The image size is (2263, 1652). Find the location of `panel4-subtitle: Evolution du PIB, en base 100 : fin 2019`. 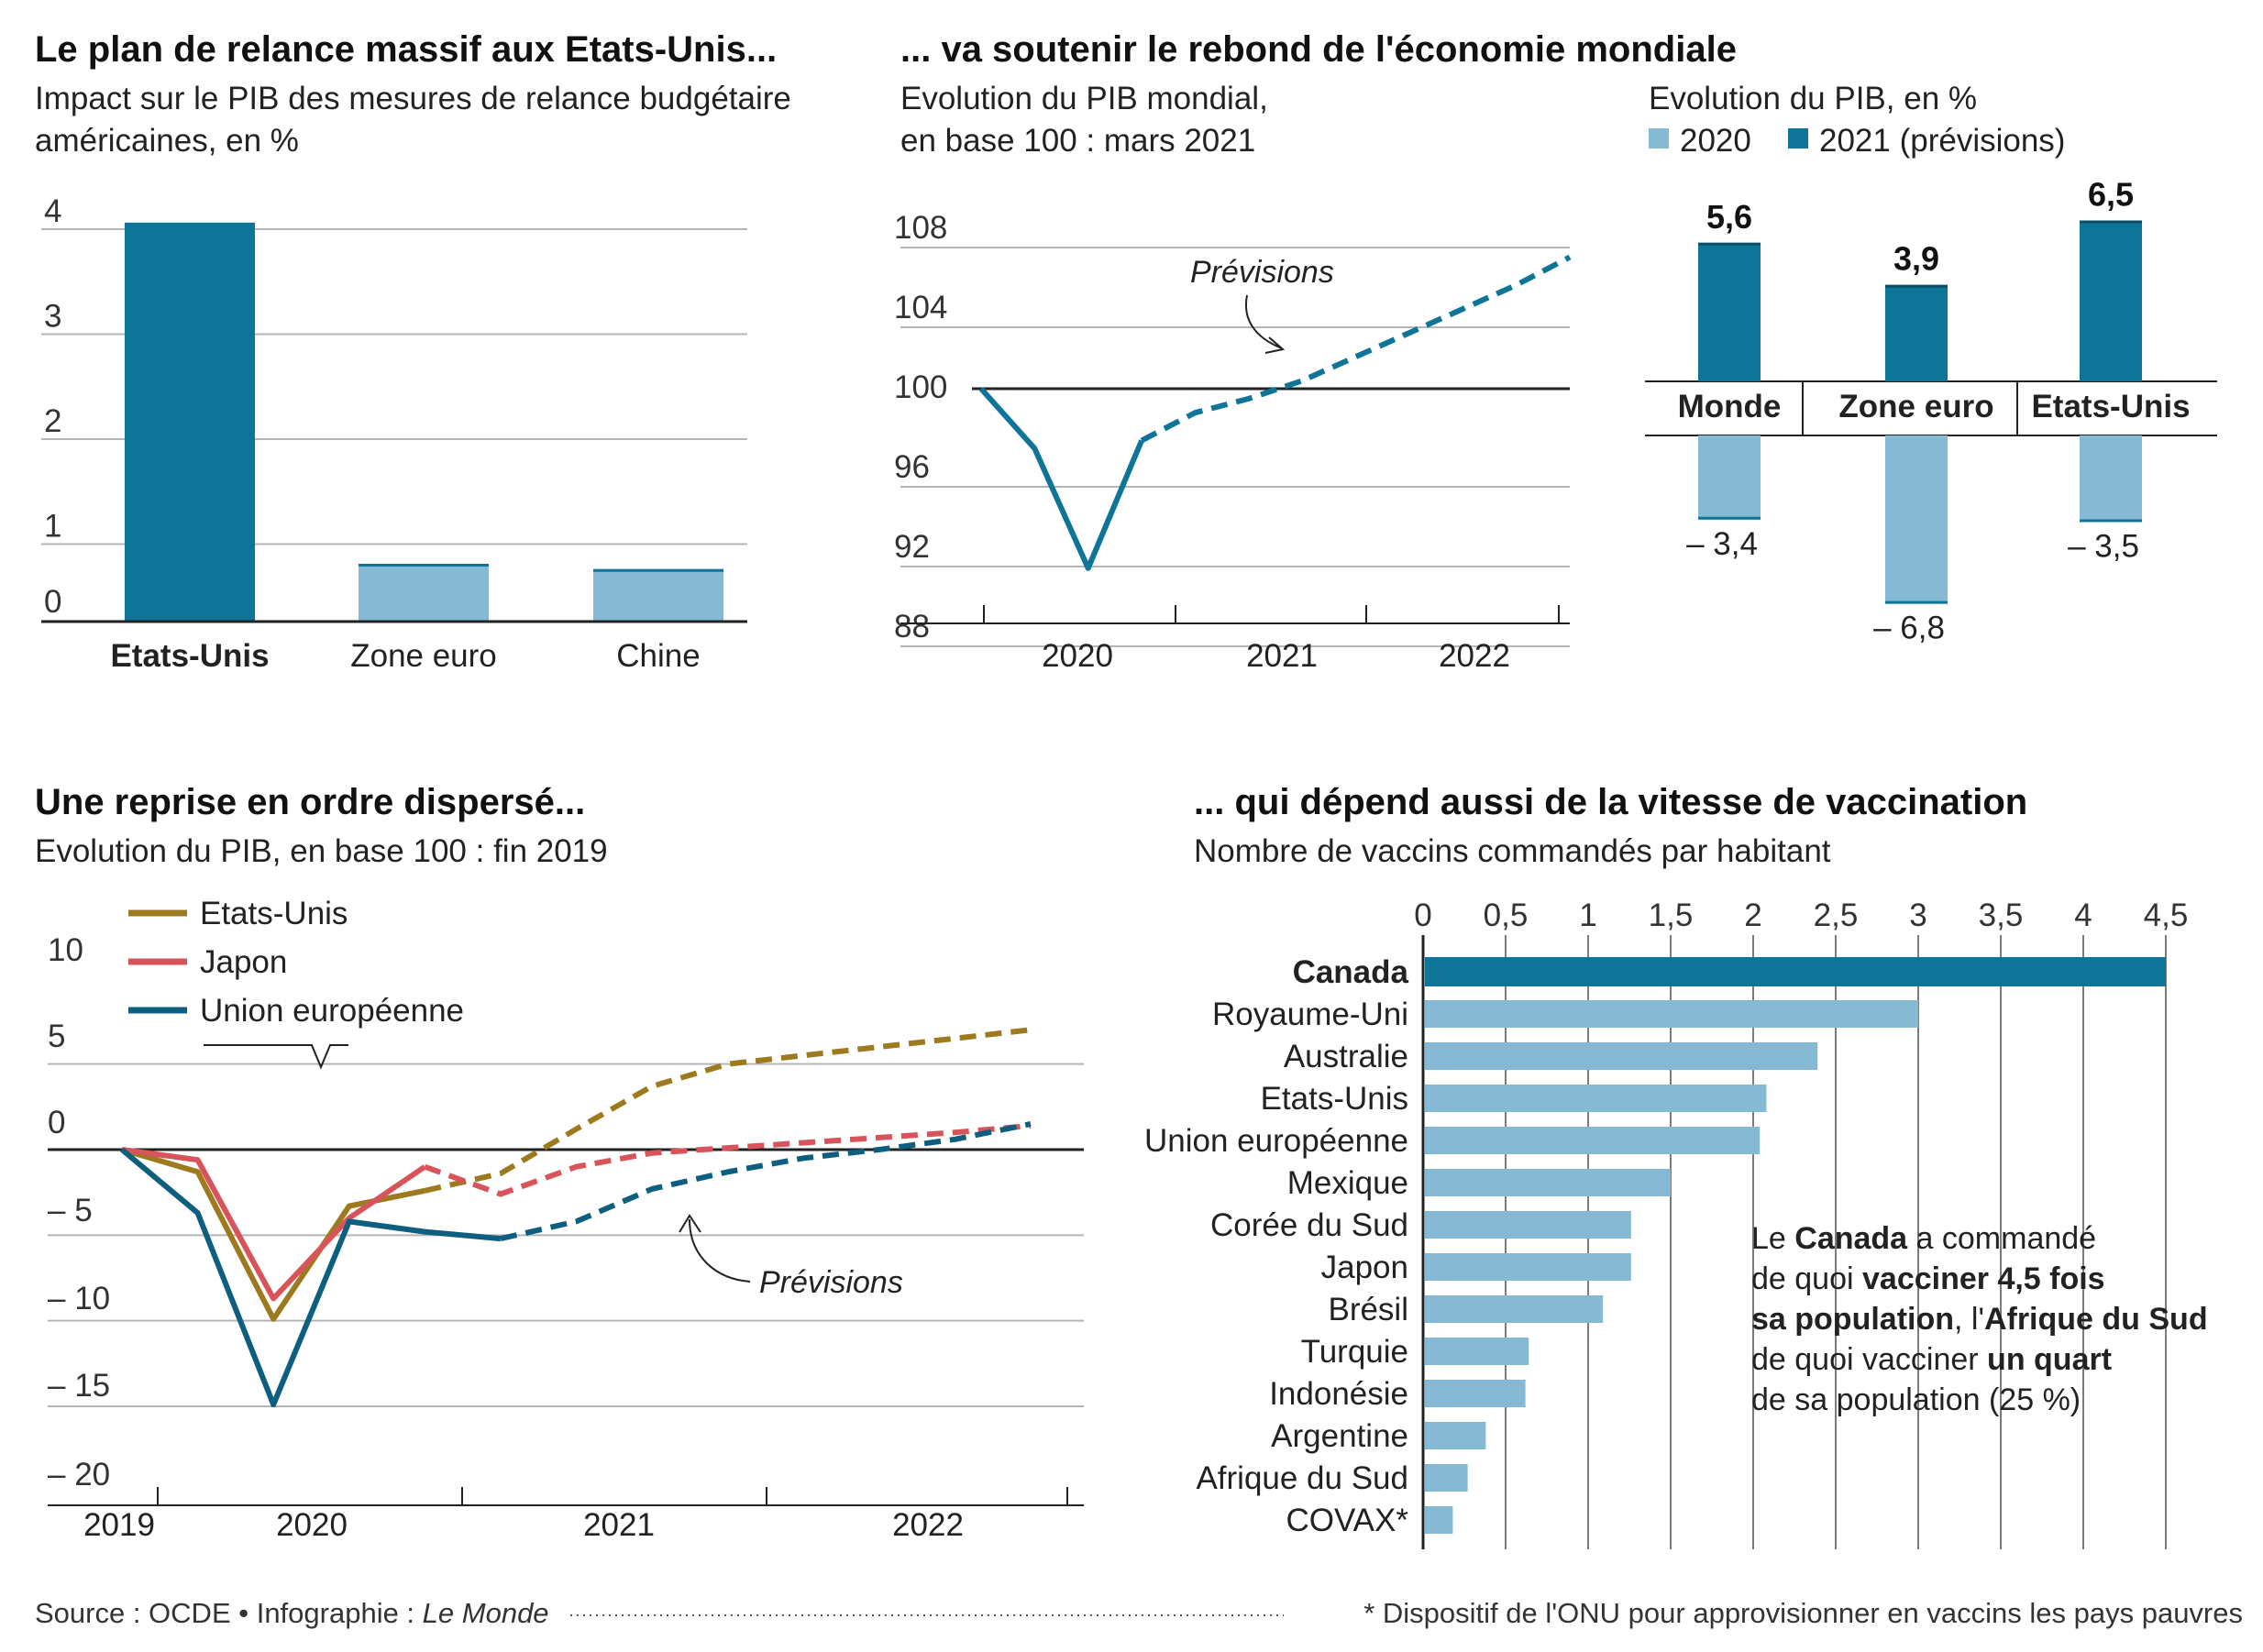

panel4-subtitle: Evolution du PIB, en base 100 : fin 2019 is located at coordinates (322, 851).